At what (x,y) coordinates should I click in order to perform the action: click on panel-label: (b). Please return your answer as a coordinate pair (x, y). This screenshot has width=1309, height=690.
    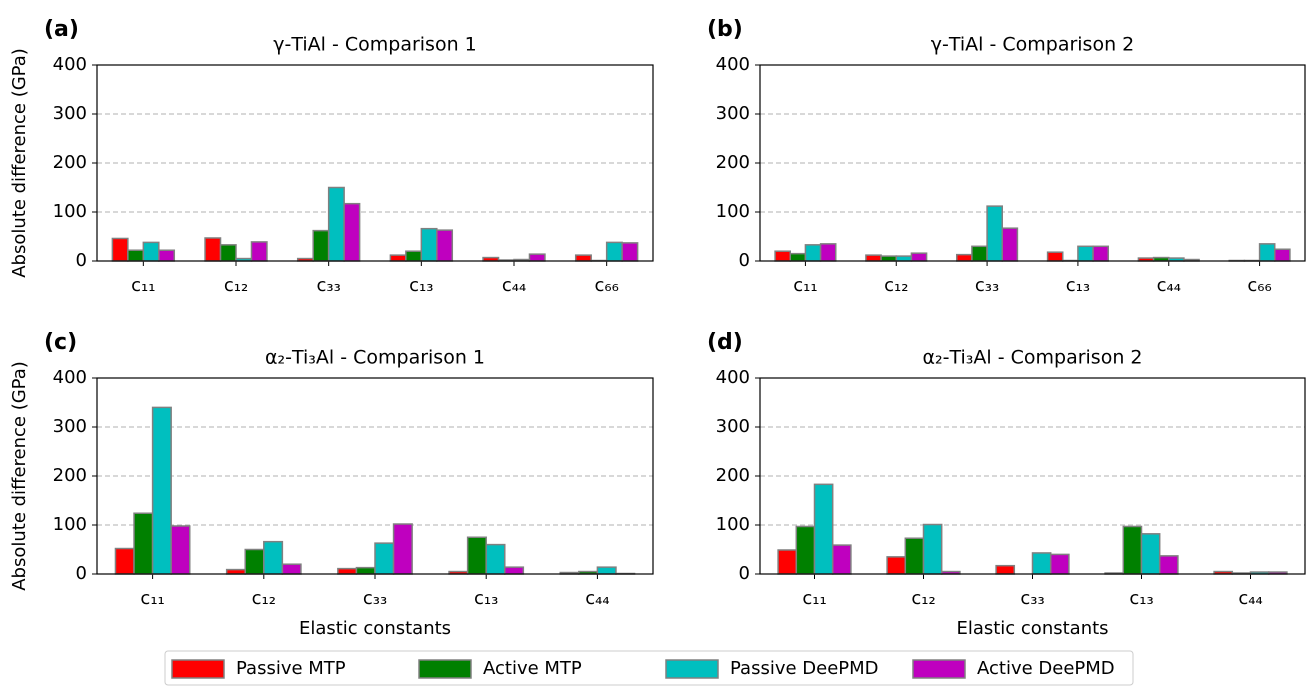
    Looking at the image, I should click on (725, 29).